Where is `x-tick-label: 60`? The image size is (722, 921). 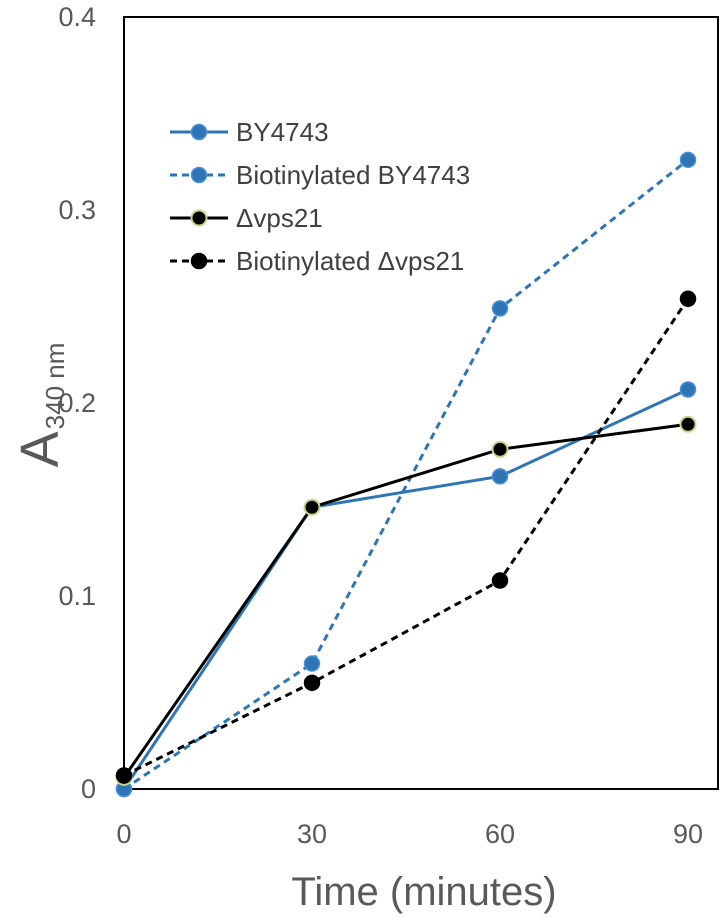 x-tick-label: 60 is located at coordinates (500, 834).